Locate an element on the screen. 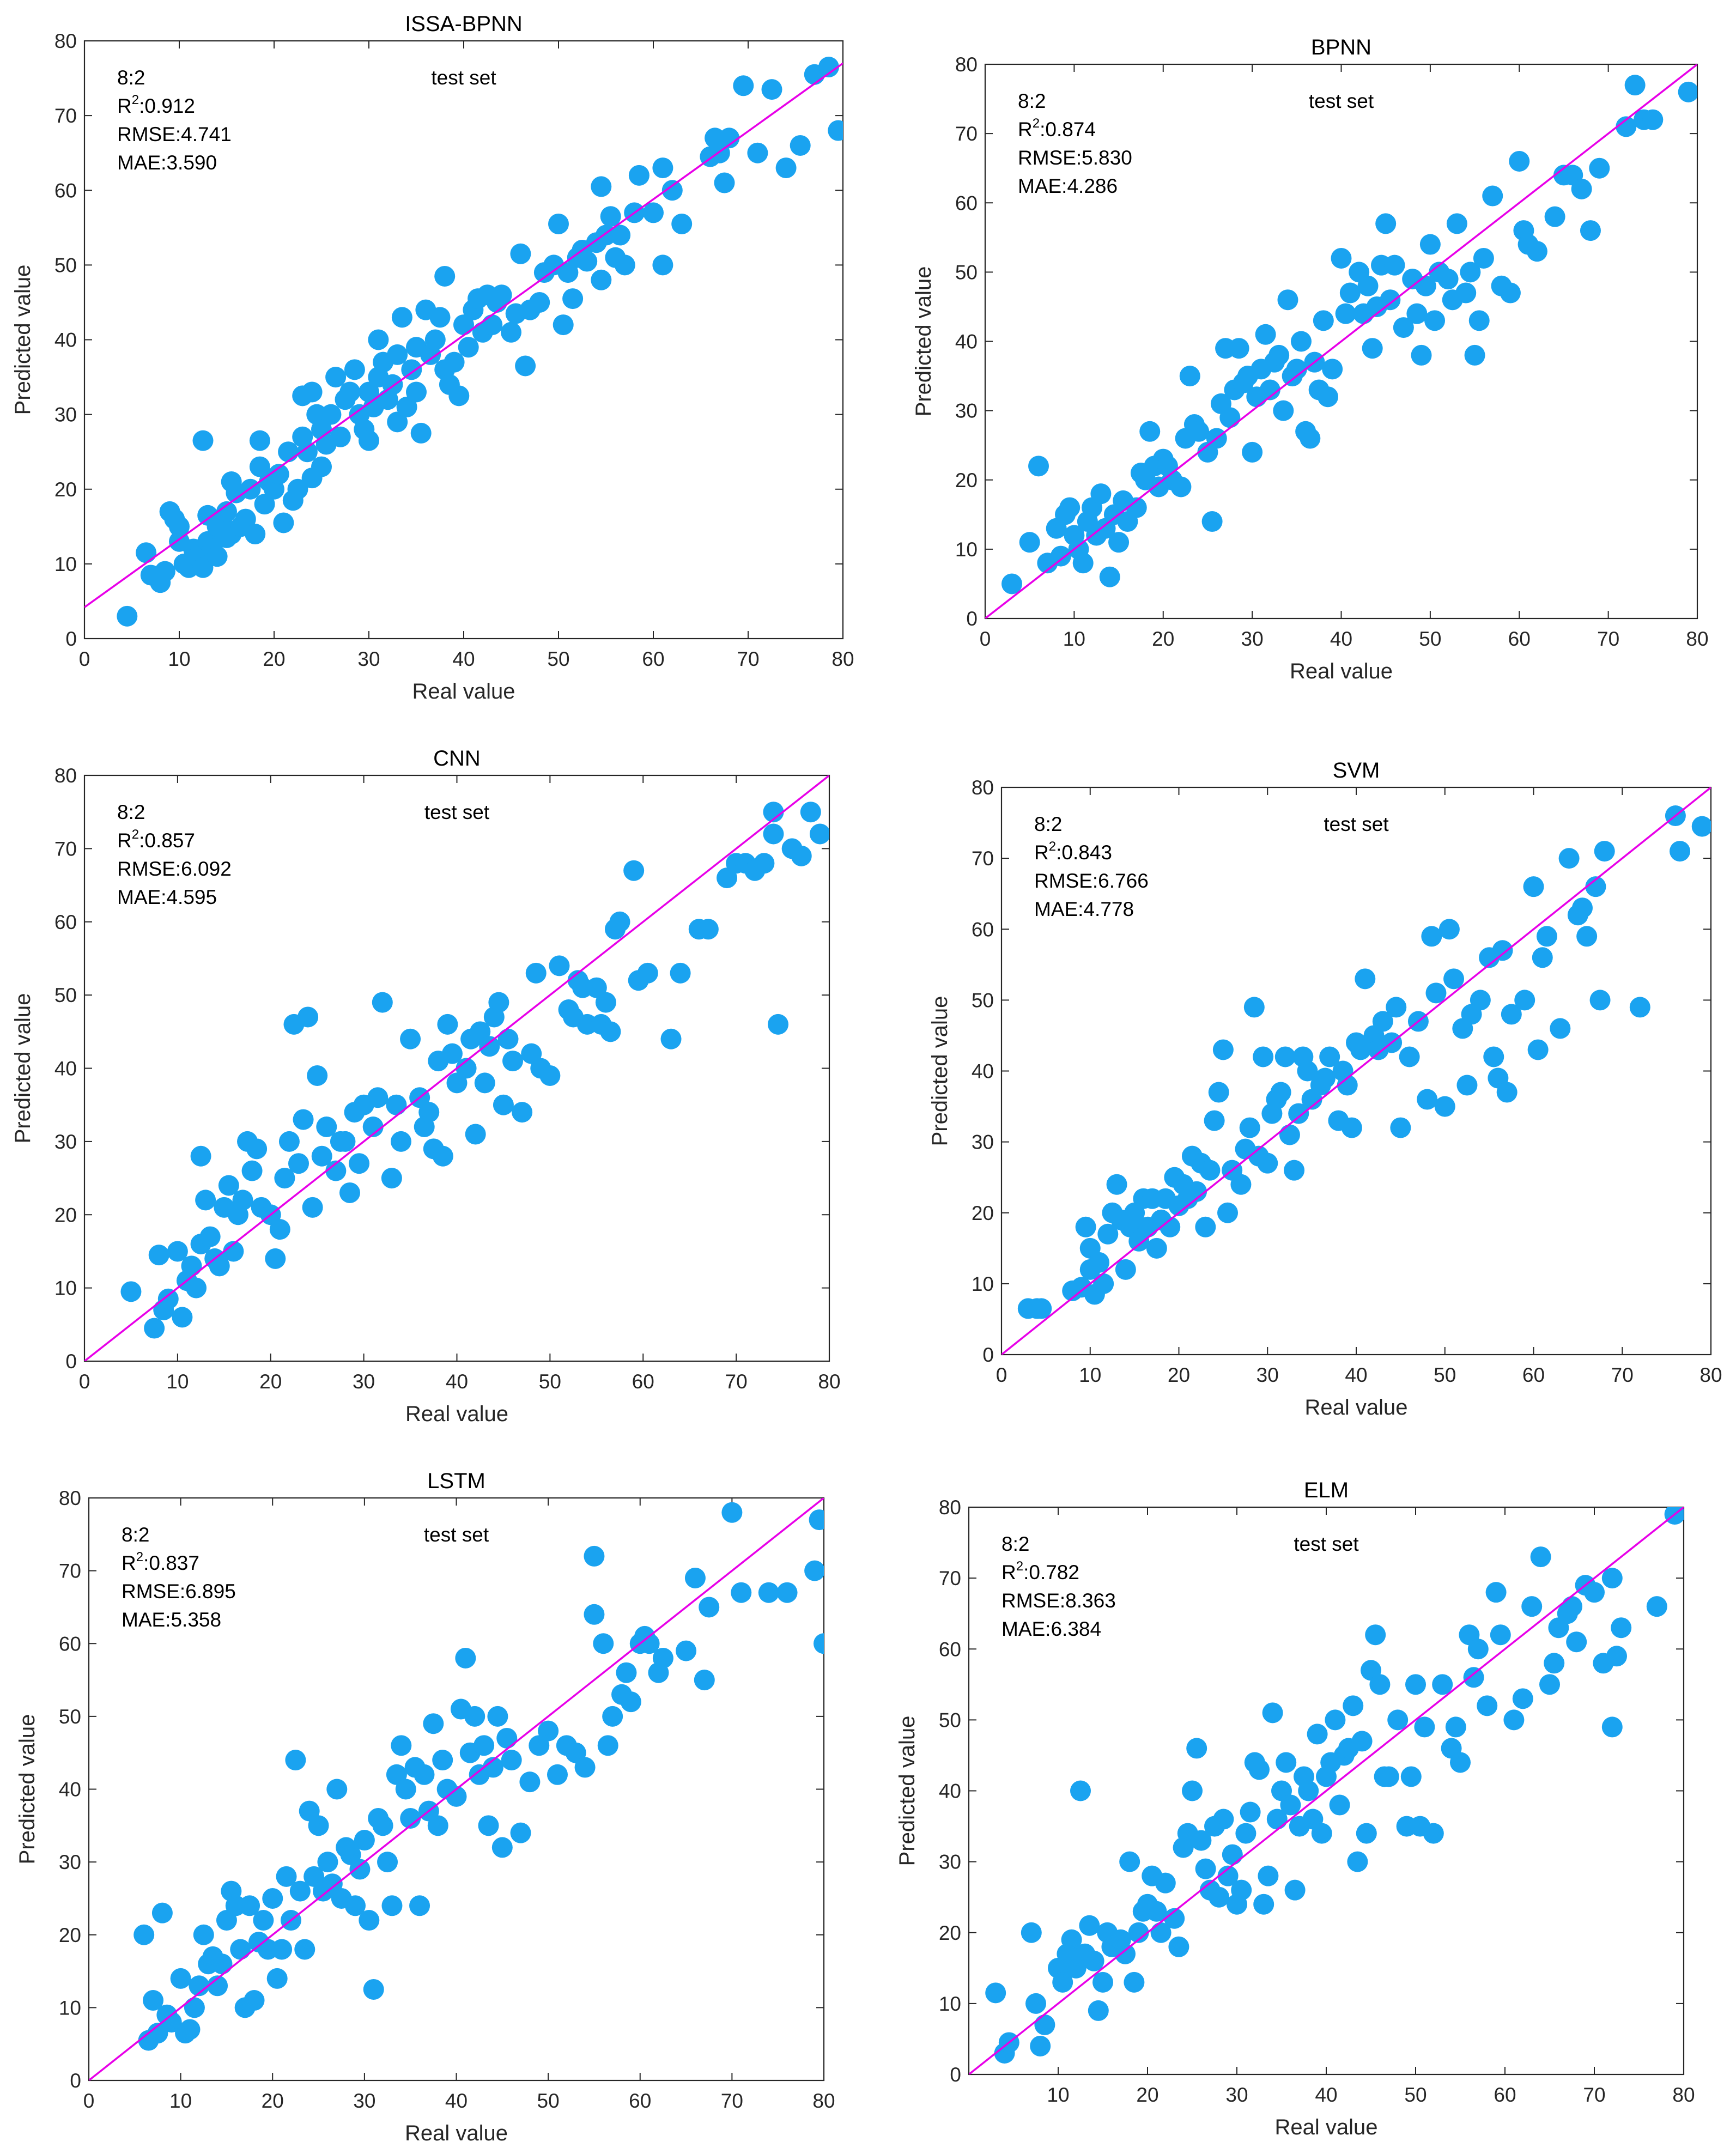  y-tick-label: 20 is located at coordinates (950, 1933).